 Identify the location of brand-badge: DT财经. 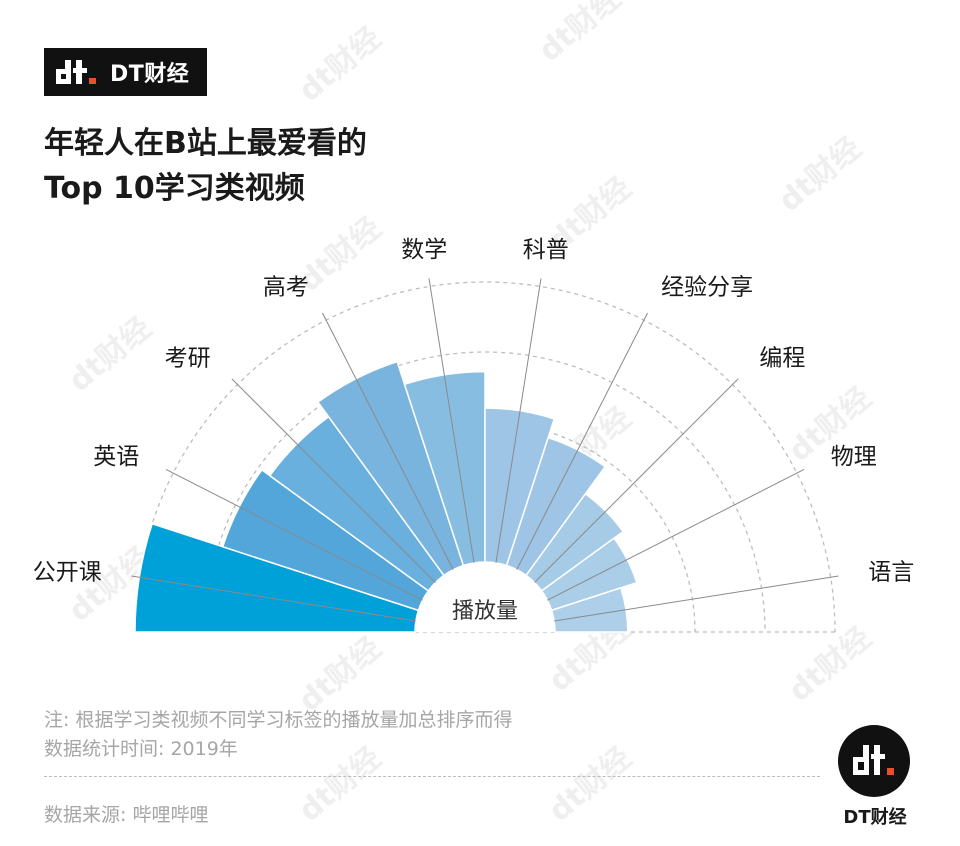
(125, 72).